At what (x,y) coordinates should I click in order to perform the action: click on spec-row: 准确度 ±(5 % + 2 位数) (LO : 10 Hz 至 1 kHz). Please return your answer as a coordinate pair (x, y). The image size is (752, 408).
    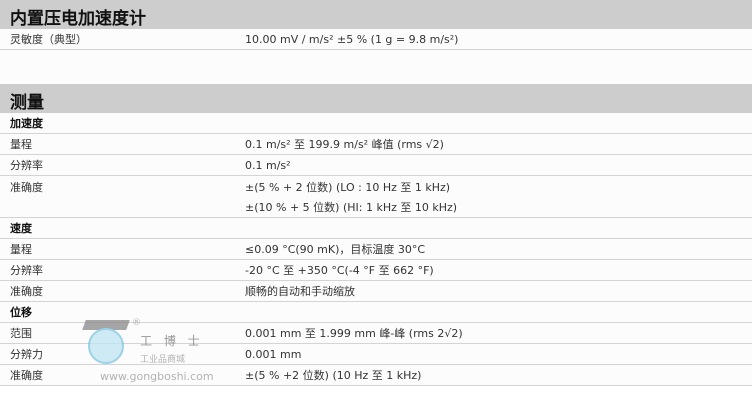
    Looking at the image, I should click on (376, 186).